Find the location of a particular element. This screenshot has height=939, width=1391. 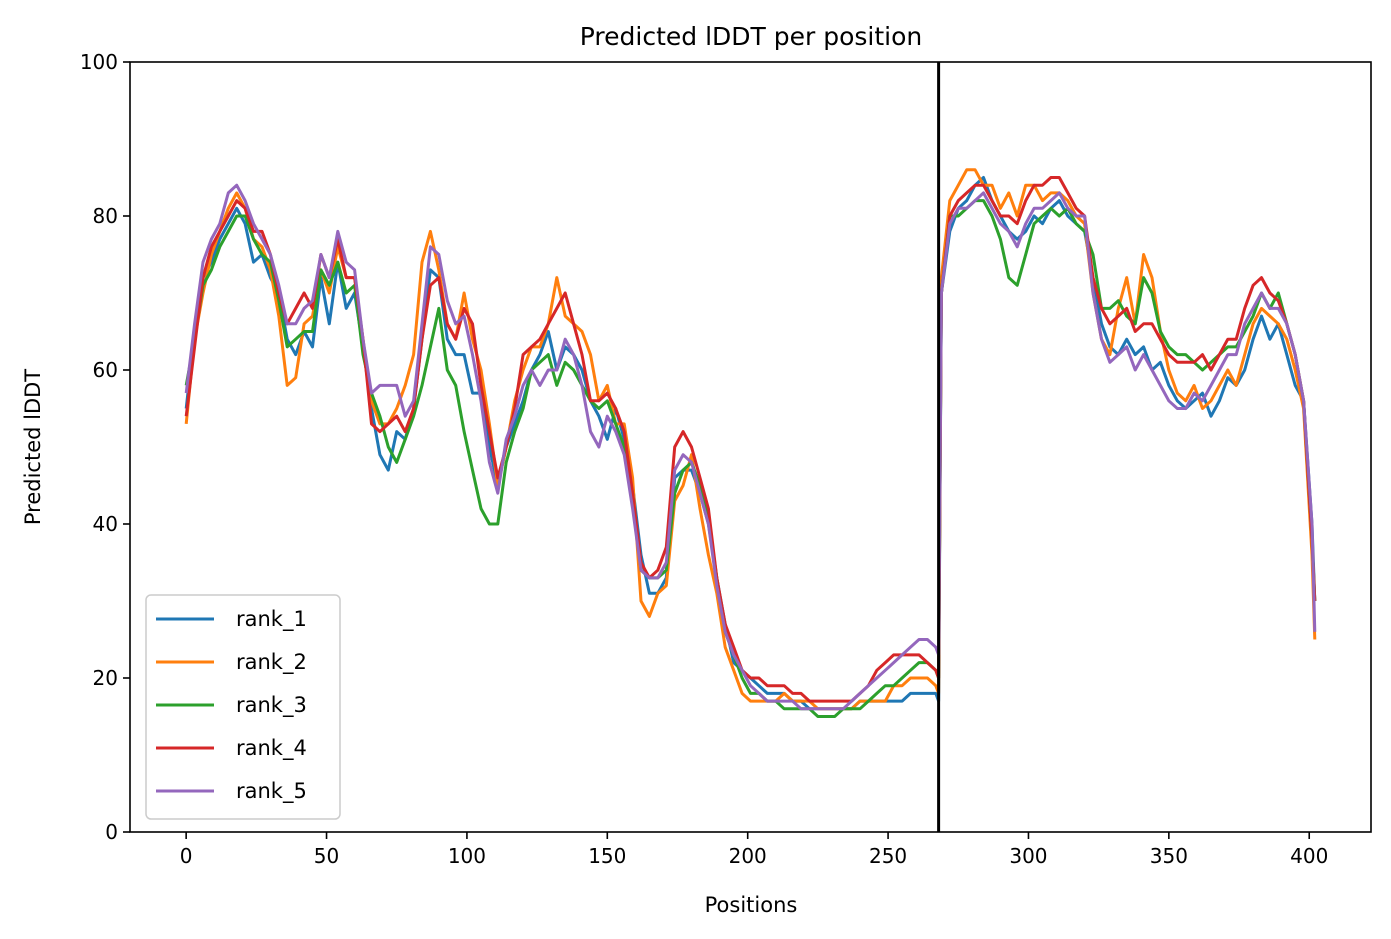

x-tick-label: 100 is located at coordinates (467, 856).